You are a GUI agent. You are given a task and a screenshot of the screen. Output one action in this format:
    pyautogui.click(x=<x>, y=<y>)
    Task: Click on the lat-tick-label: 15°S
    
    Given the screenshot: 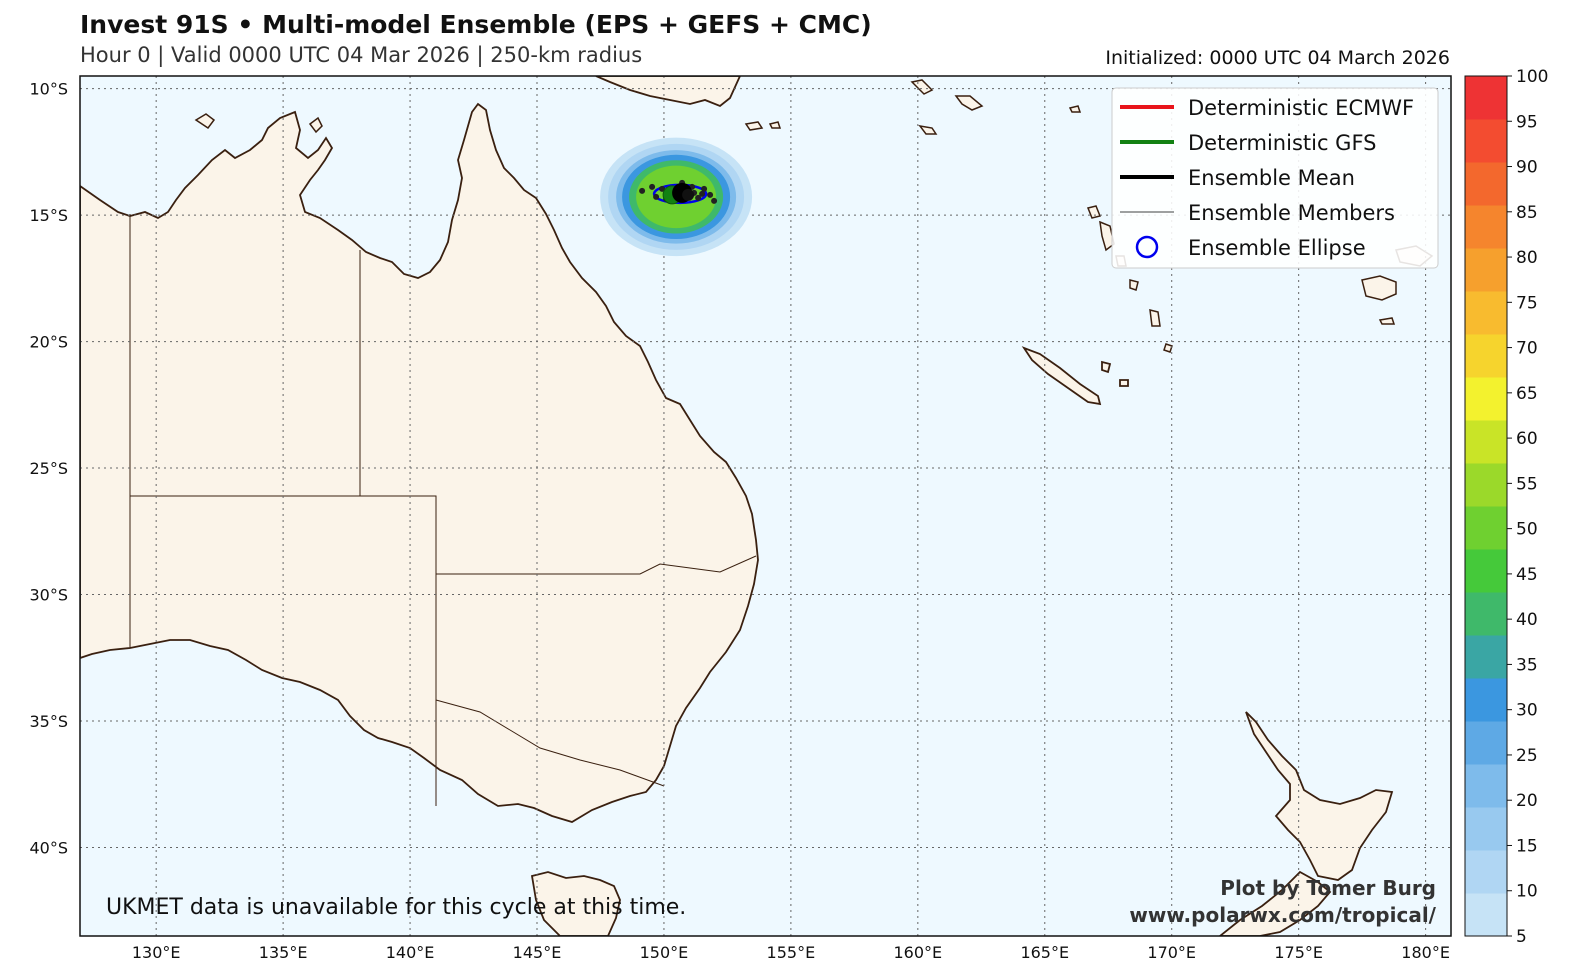 What is the action you would take?
    pyautogui.click(x=48, y=215)
    